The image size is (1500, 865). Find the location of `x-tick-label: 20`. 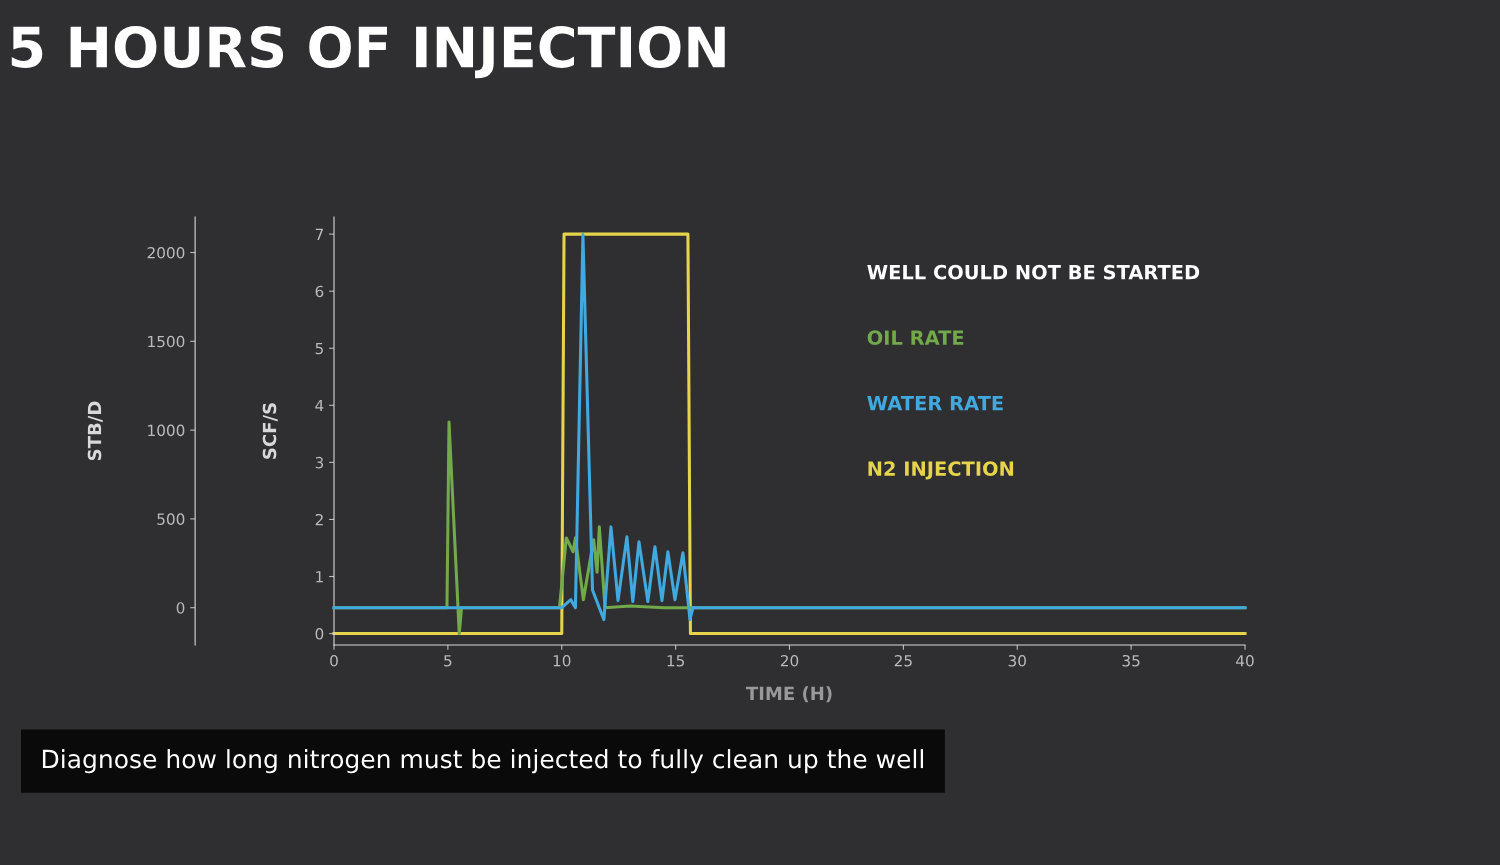

x-tick-label: 20 is located at coordinates (789, 660).